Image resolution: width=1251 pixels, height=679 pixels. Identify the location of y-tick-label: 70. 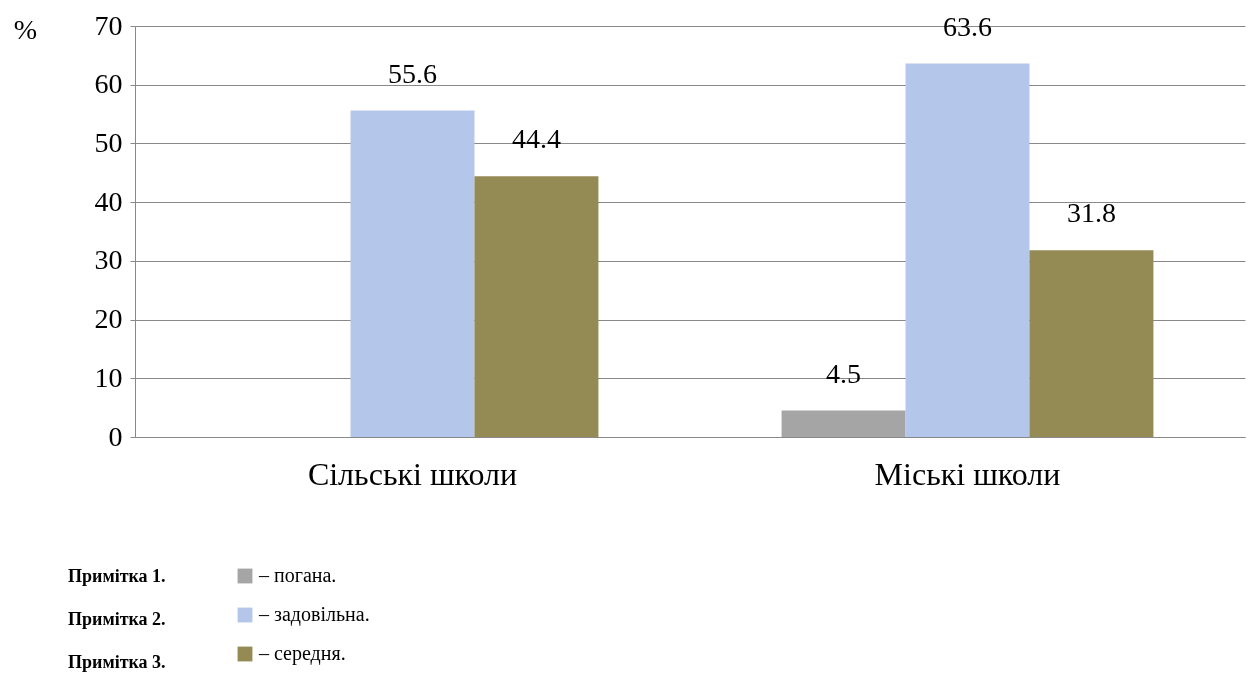
(108, 25).